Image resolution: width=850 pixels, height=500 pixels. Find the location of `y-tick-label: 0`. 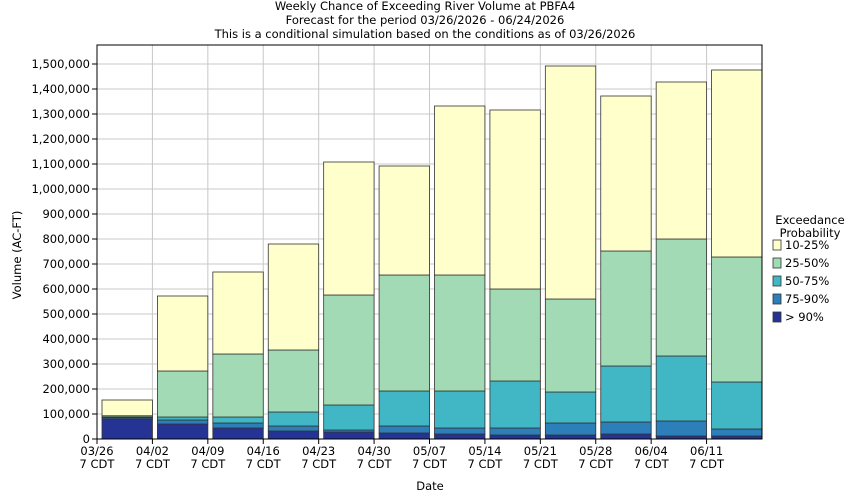

y-tick-label: 0 is located at coordinates (86, 439).